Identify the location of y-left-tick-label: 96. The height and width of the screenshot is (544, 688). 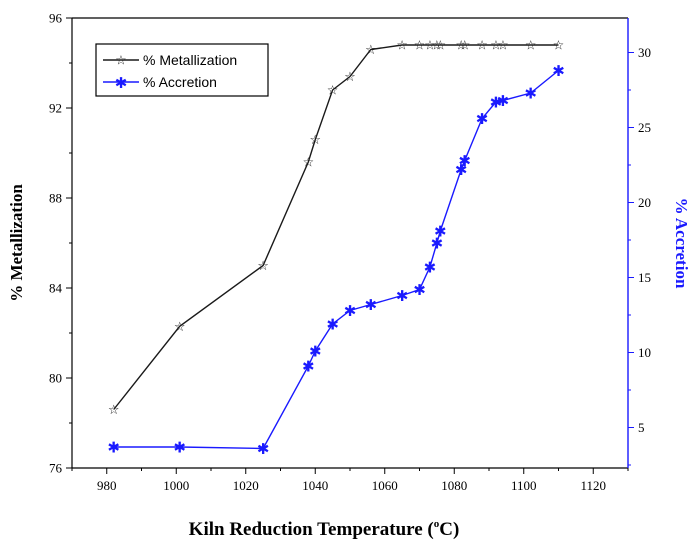
(56, 18).